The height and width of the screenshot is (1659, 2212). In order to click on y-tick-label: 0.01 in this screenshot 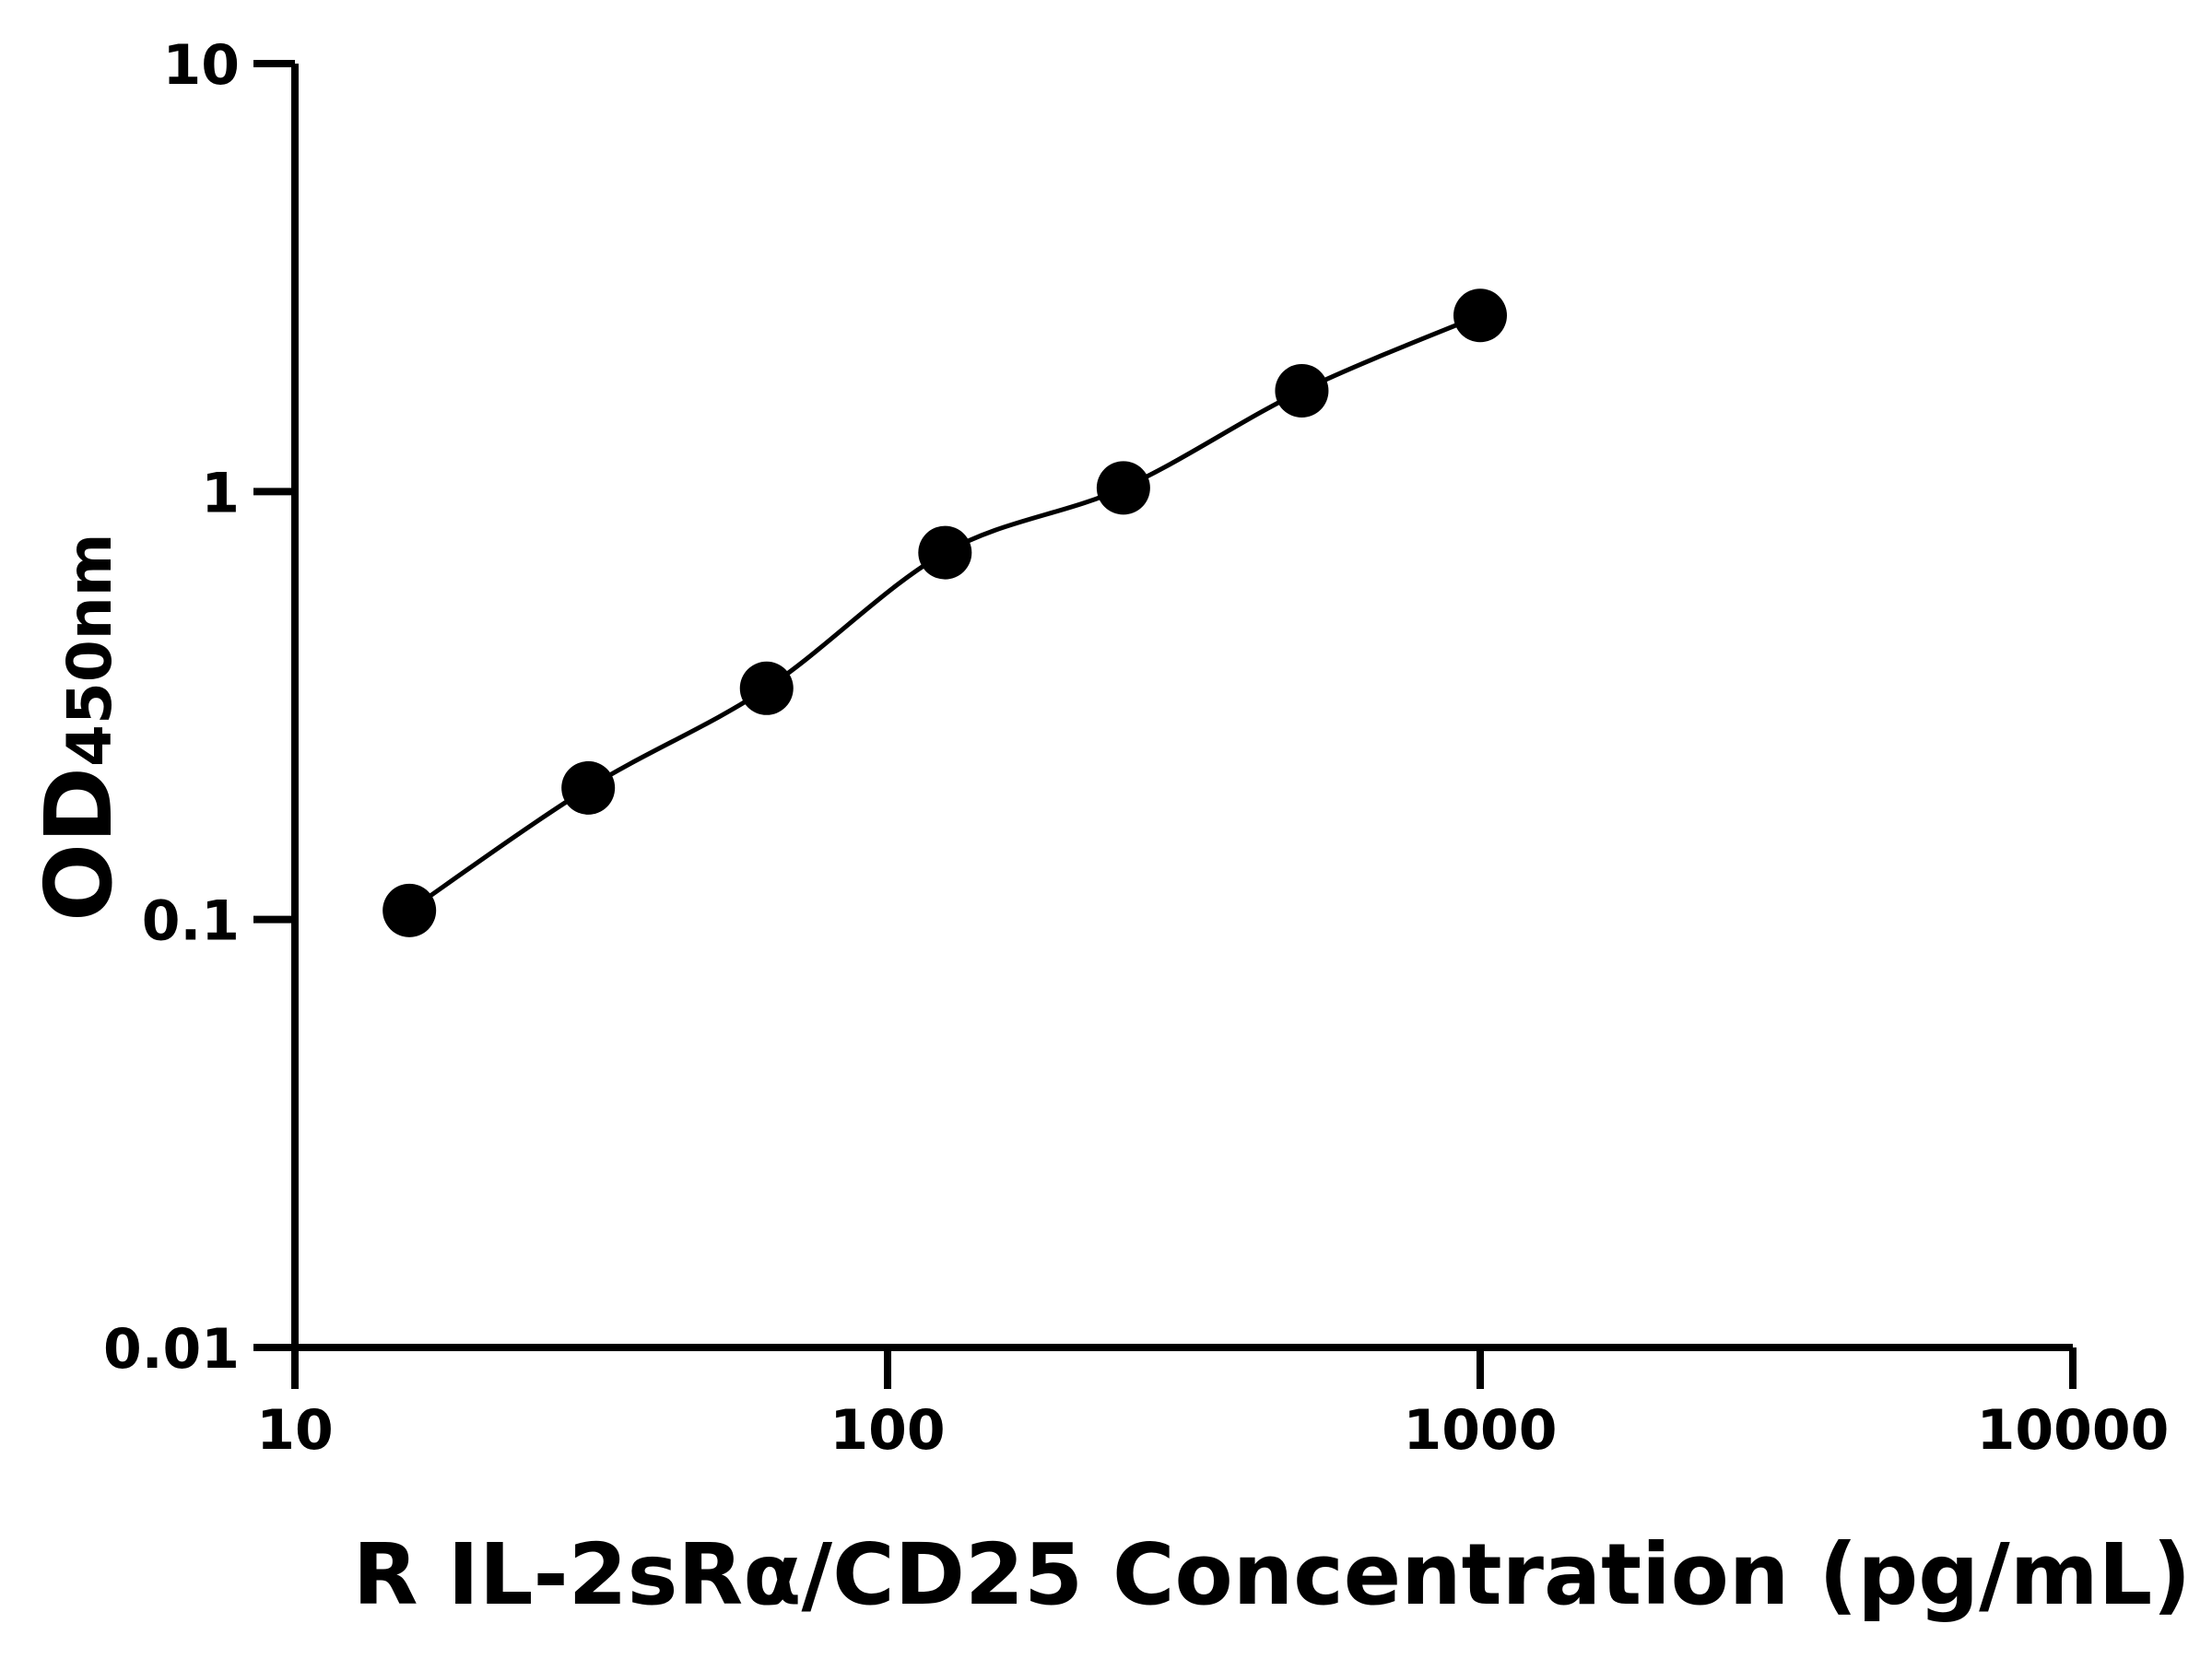, I will do `click(171, 1349)`.